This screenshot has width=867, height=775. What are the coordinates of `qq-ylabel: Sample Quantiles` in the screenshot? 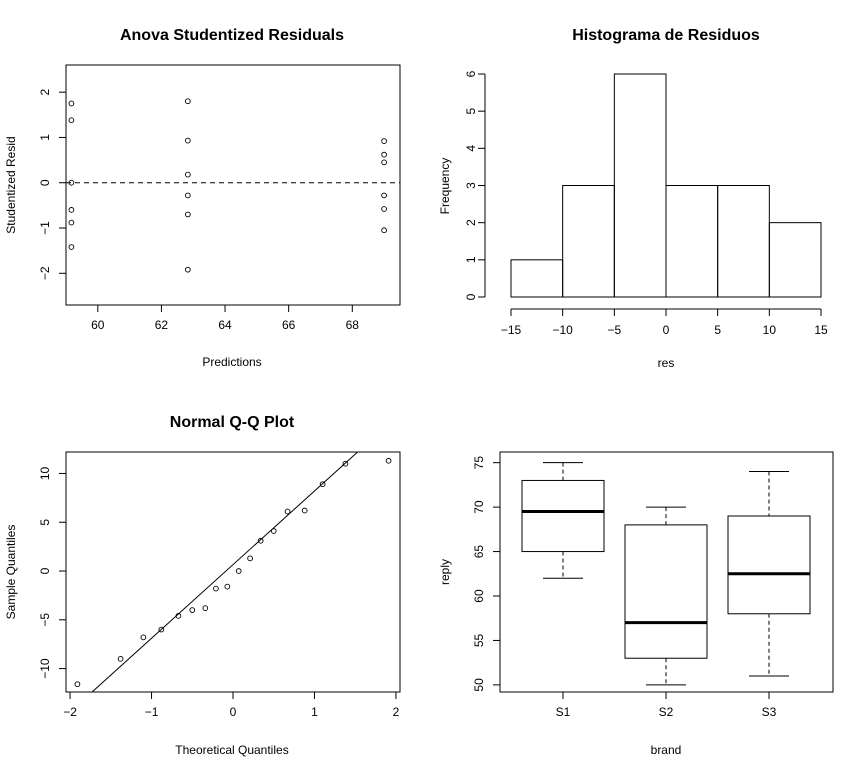 It's located at (11, 572).